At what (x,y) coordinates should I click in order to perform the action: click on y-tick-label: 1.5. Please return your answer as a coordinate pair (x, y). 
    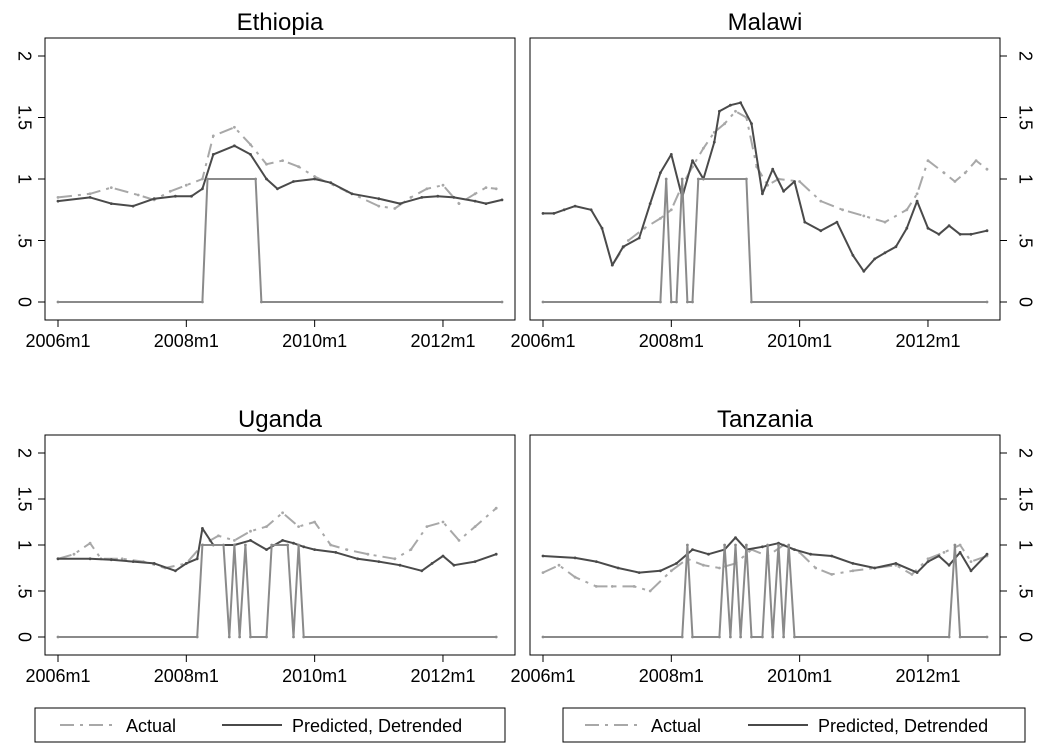
    Looking at the image, I should click on (24, 117).